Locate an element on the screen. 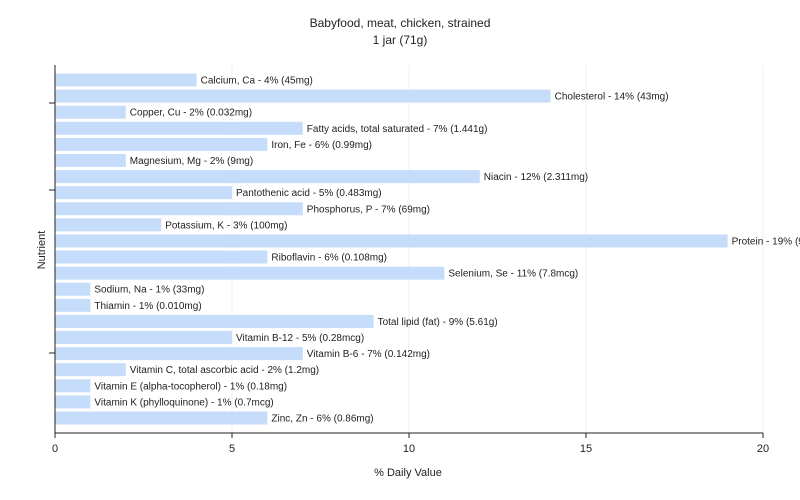  bar-label: Potassium, K - 3% (100mg) is located at coordinates (226, 225).